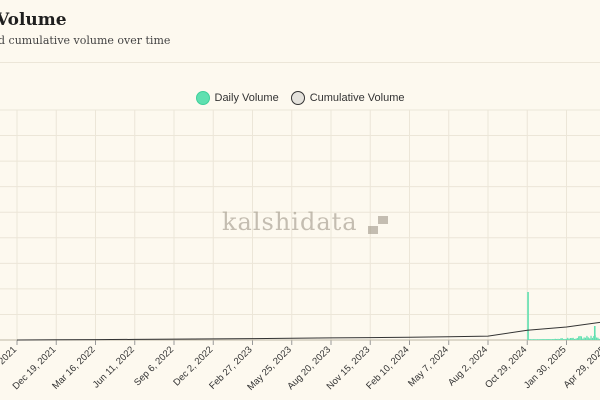  What do you see at coordinates (85, 40) in the screenshot?
I see `chart-subtitle: d cumulative volume over time` at bounding box center [85, 40].